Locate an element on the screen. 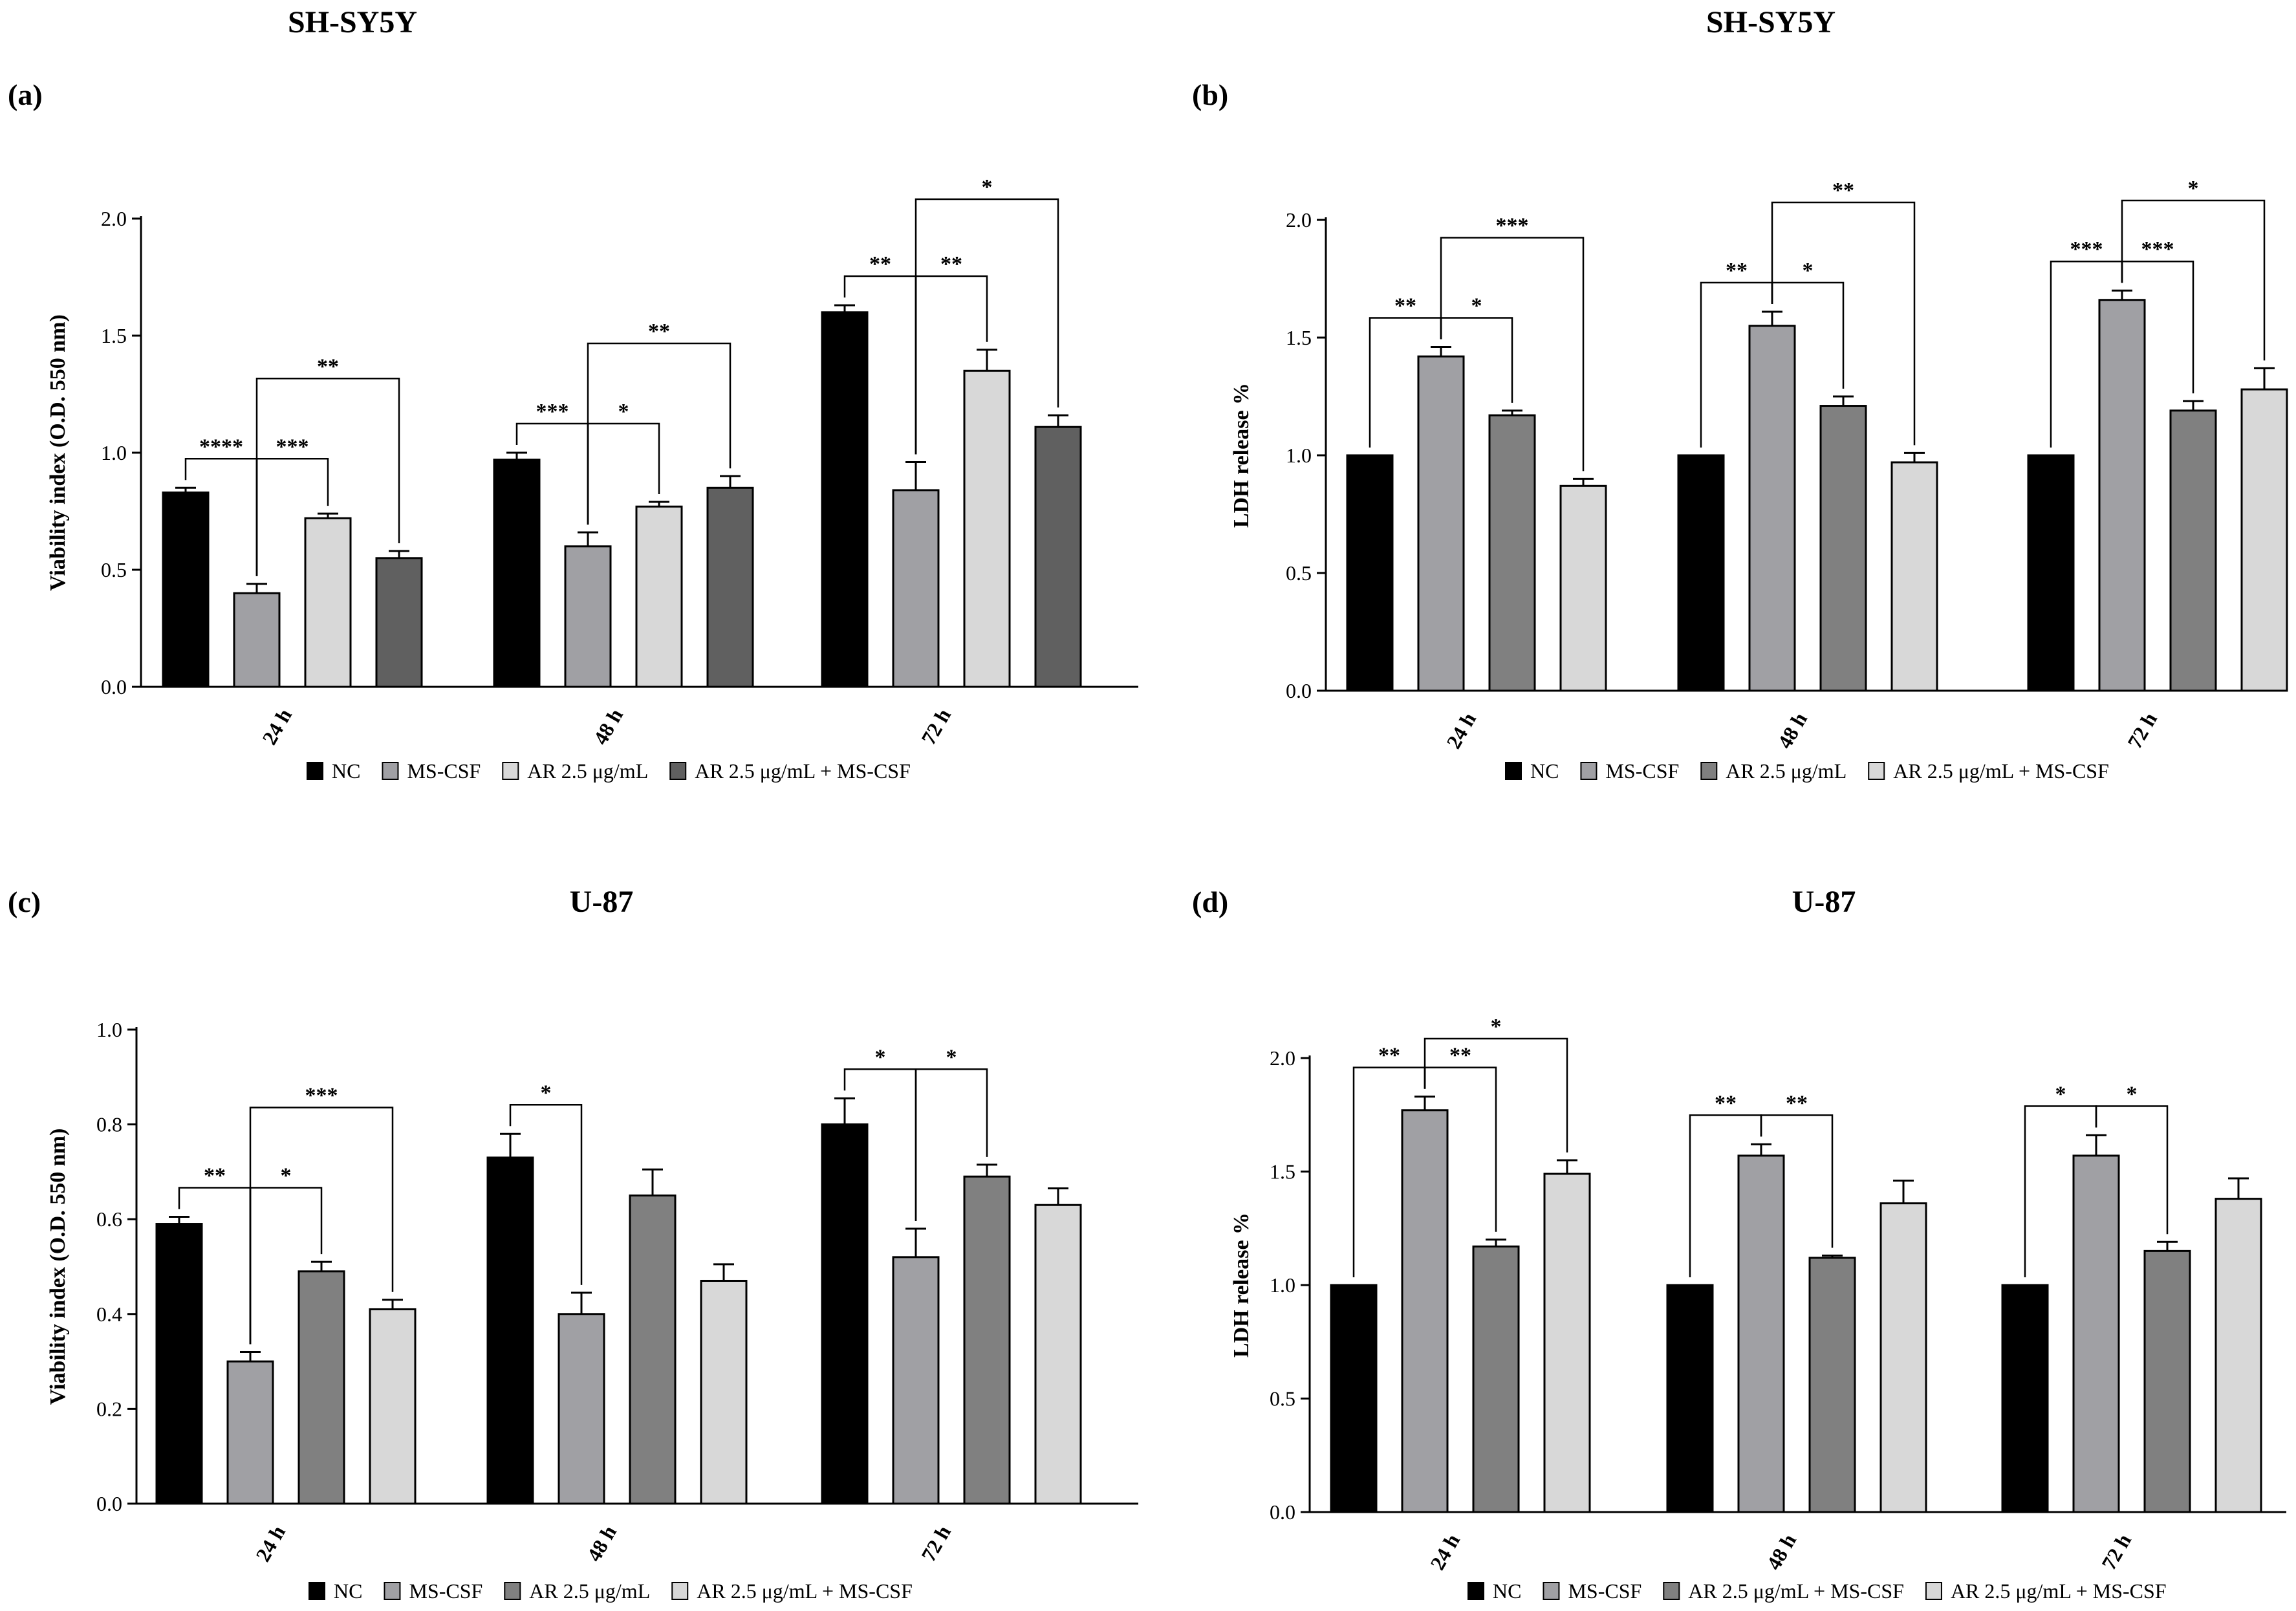 The image size is (2296, 1611). panel-c-title: U-87 is located at coordinates (602, 902).